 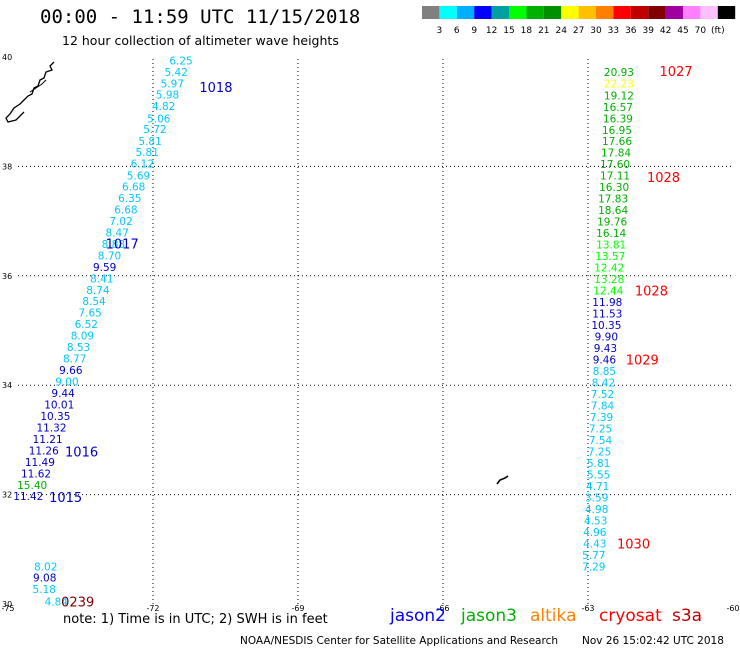 What do you see at coordinates (508, 31) in the screenshot?
I see `legend-label: 15` at bounding box center [508, 31].